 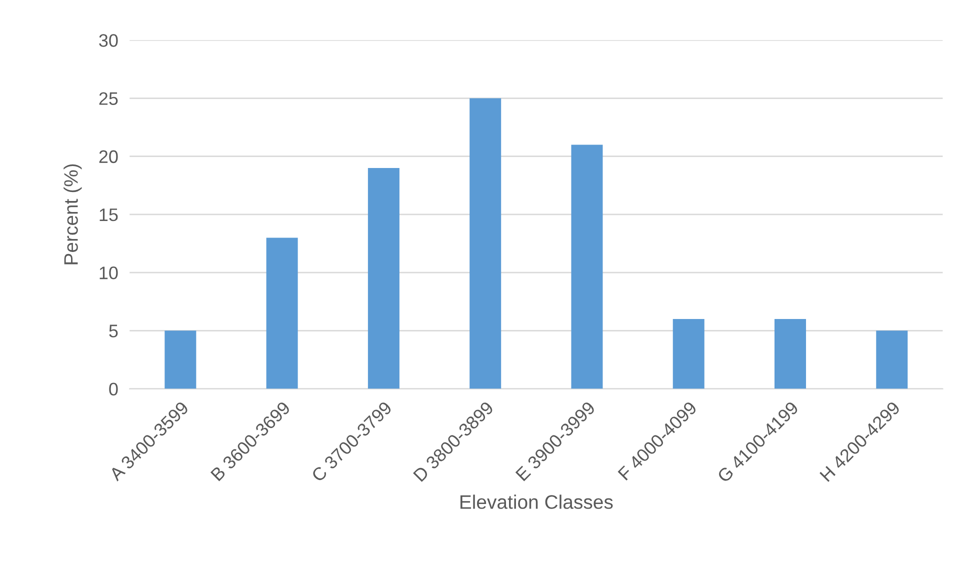 I want to click on y-tick-label: 25, so click(x=108, y=98).